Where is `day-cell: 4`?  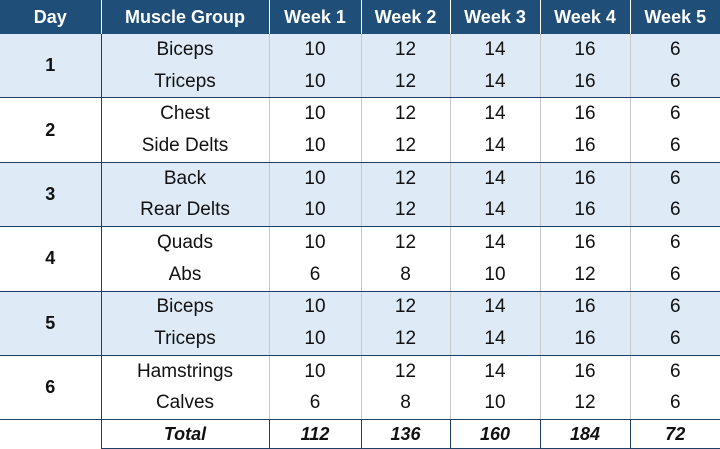
day-cell: 4 is located at coordinates (51, 259).